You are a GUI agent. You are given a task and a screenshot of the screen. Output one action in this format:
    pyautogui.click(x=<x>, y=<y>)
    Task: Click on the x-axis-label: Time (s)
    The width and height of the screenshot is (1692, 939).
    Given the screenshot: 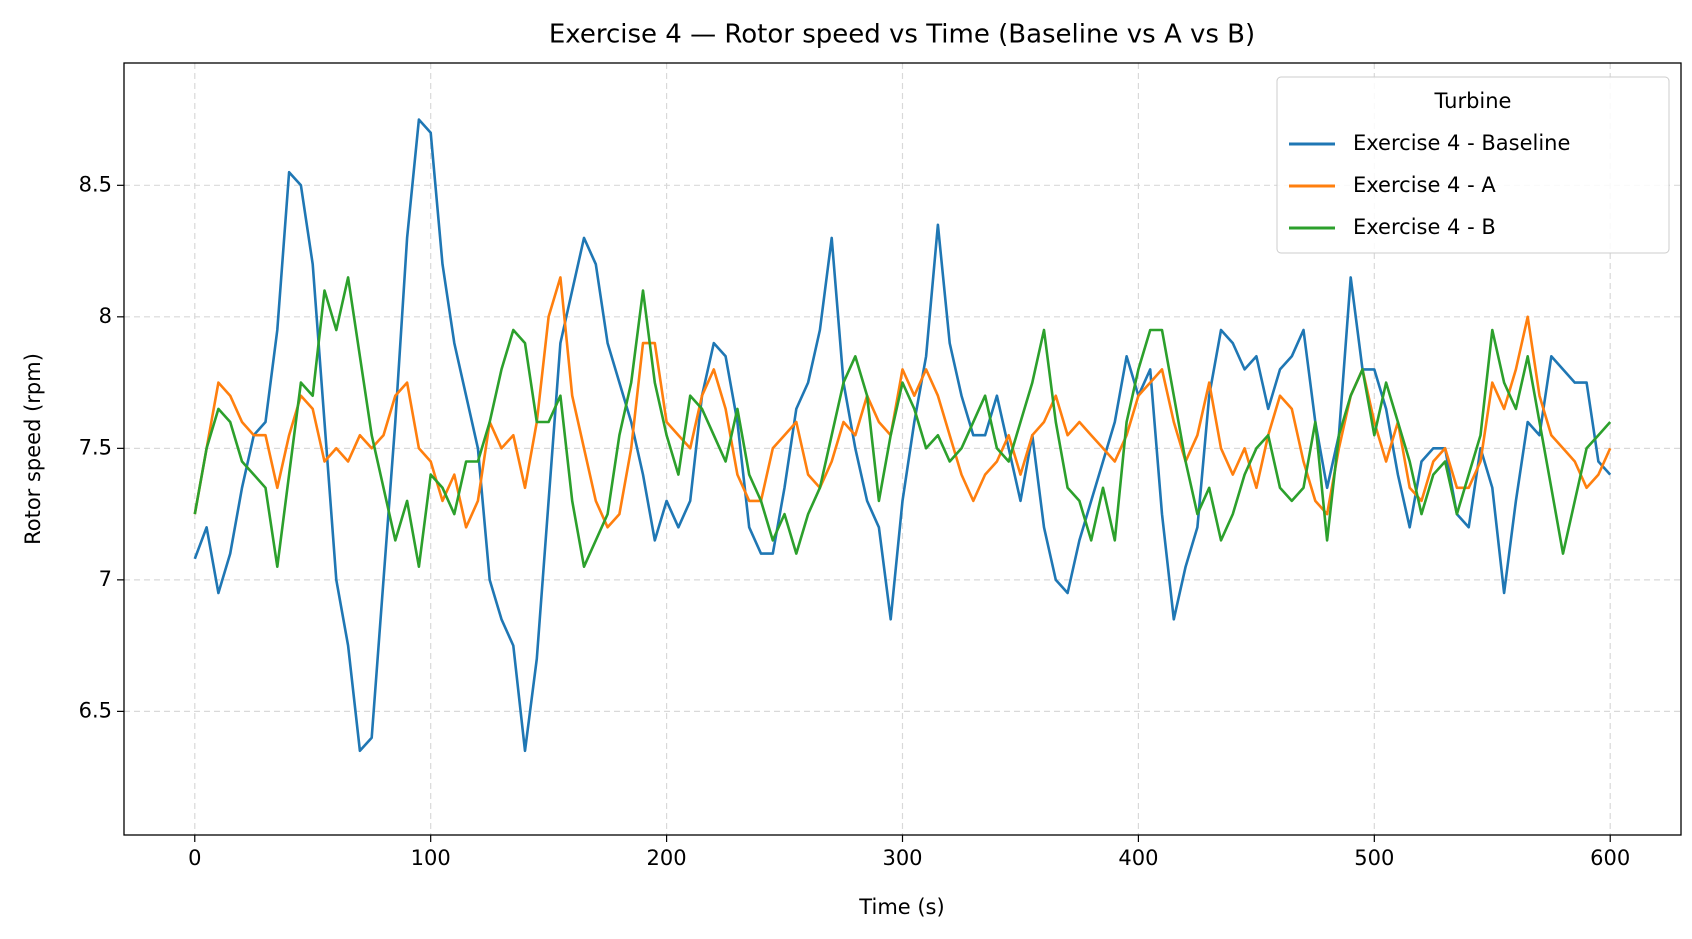 What is the action you would take?
    pyautogui.click(x=901, y=907)
    